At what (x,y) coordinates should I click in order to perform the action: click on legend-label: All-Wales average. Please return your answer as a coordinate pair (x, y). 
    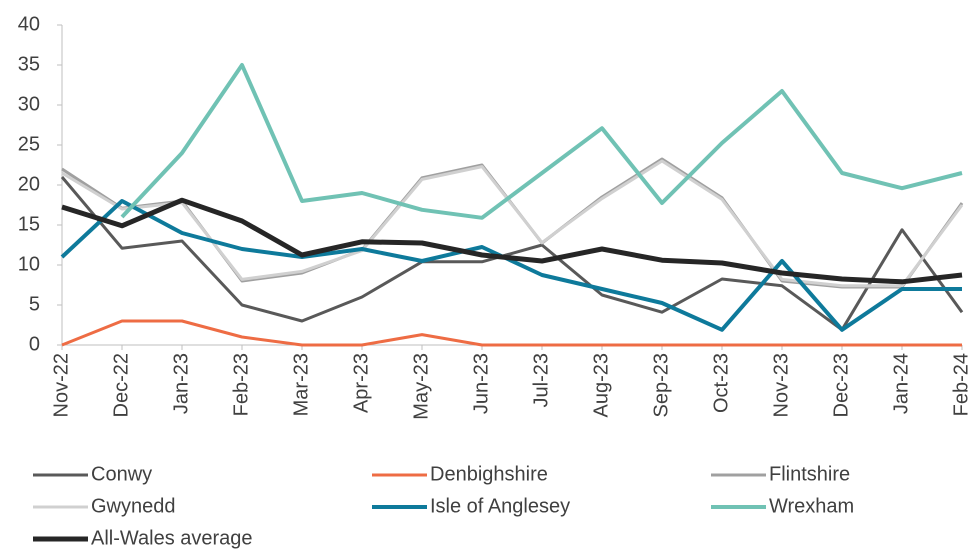
    Looking at the image, I should click on (172, 538).